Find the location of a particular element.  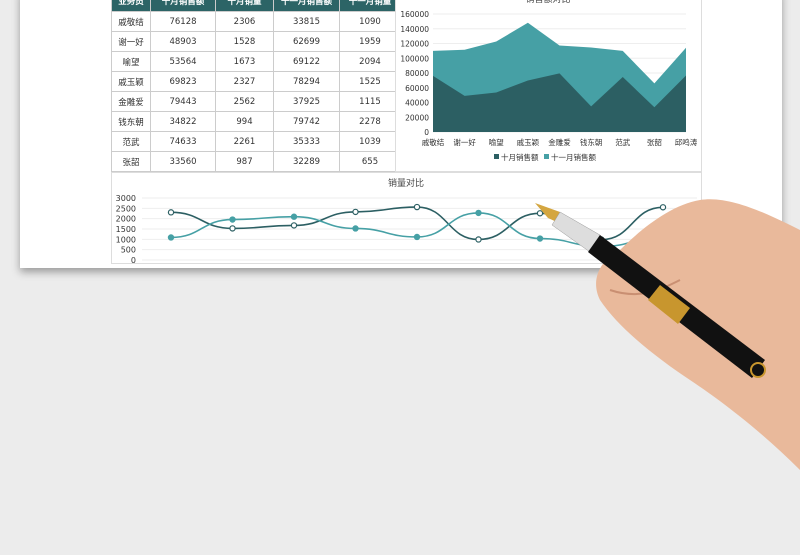

y-tick-label: 120000 is located at coordinates (414, 44).